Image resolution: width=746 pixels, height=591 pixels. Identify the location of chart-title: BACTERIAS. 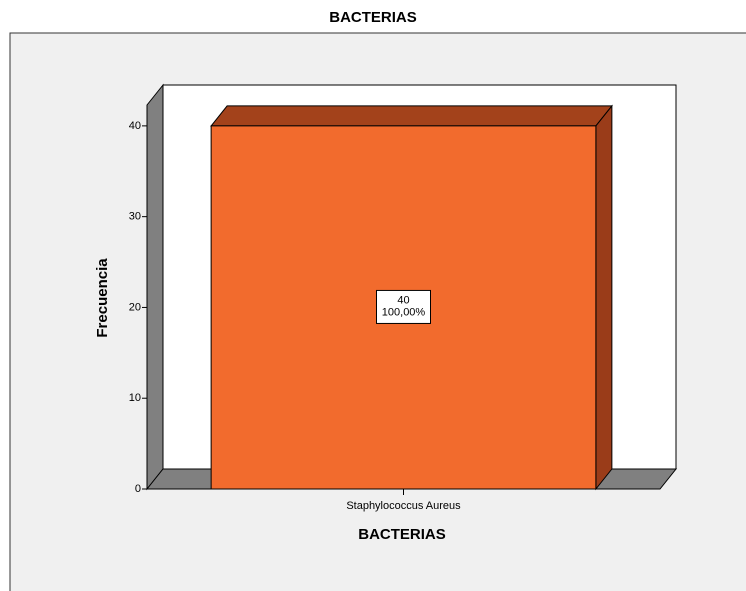
(373, 17).